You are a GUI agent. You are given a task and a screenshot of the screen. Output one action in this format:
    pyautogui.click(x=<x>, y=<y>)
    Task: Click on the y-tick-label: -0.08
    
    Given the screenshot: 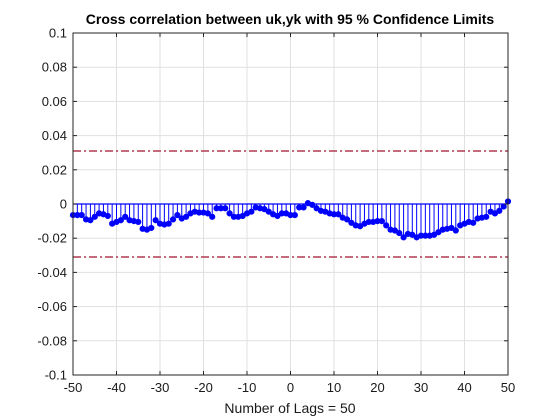 What is the action you would take?
    pyautogui.click(x=52, y=340)
    